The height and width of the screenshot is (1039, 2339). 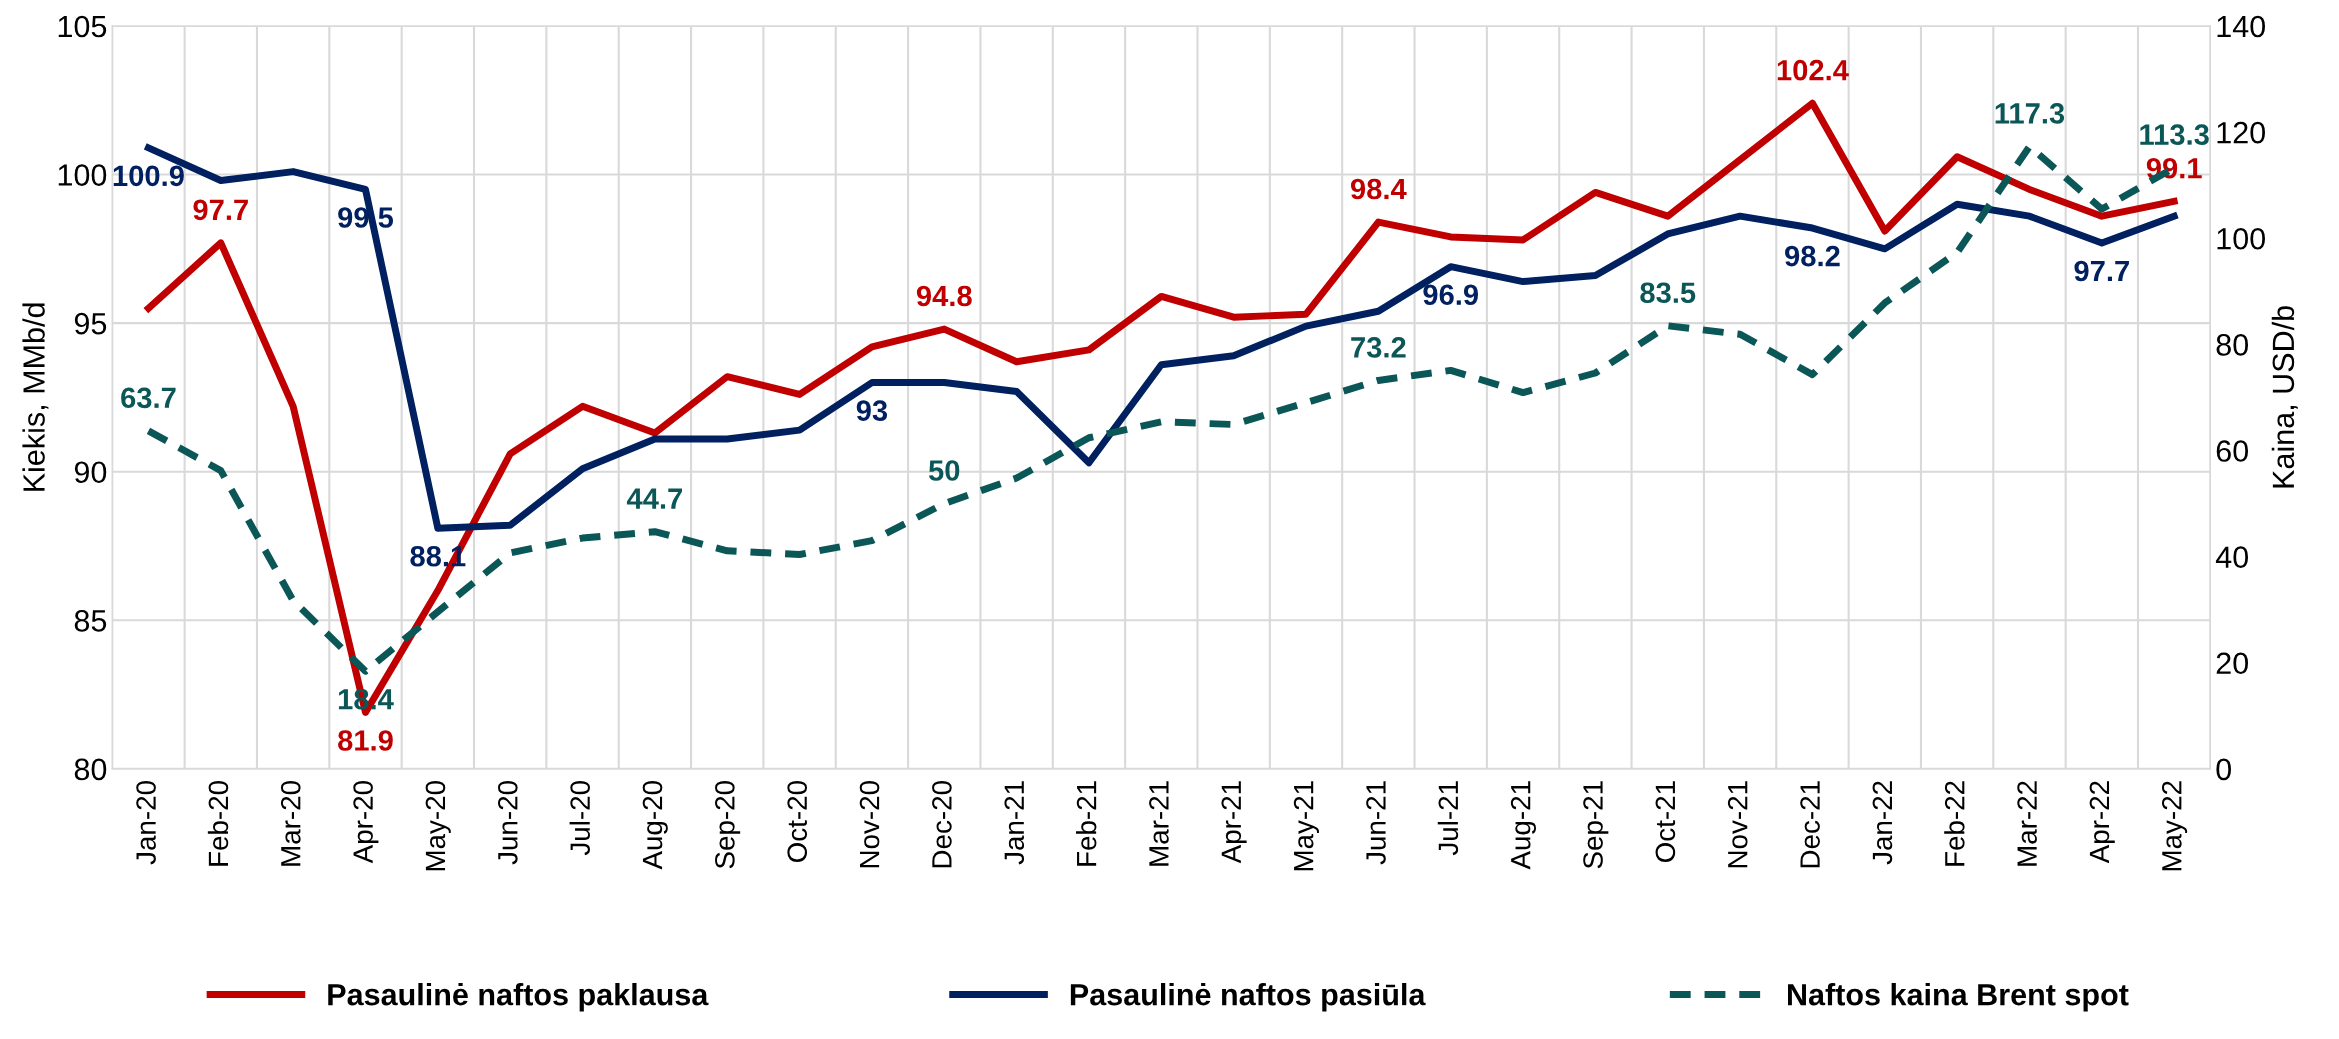 I want to click on x-tick-label: Jun-20, so click(x=507, y=823).